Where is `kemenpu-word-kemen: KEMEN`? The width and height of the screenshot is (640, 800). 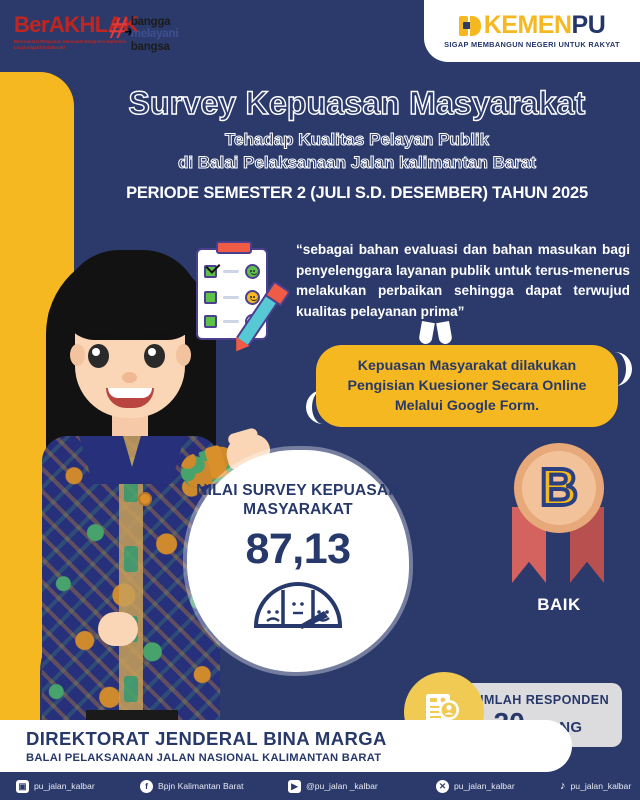 kemenpu-word-kemen: KEMEN is located at coordinates (527, 25).